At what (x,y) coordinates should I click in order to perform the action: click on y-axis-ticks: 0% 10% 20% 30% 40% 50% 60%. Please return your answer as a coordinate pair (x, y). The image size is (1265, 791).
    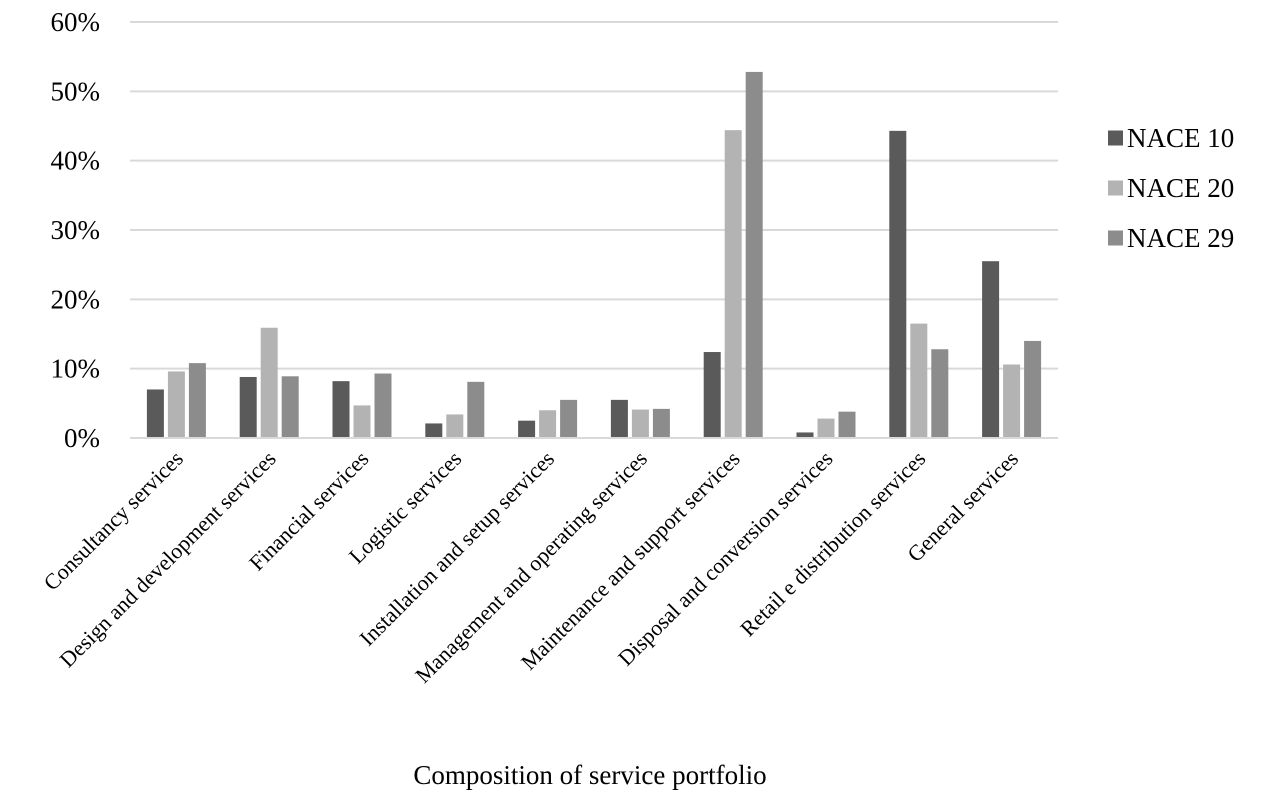
    Looking at the image, I should click on (76, 230).